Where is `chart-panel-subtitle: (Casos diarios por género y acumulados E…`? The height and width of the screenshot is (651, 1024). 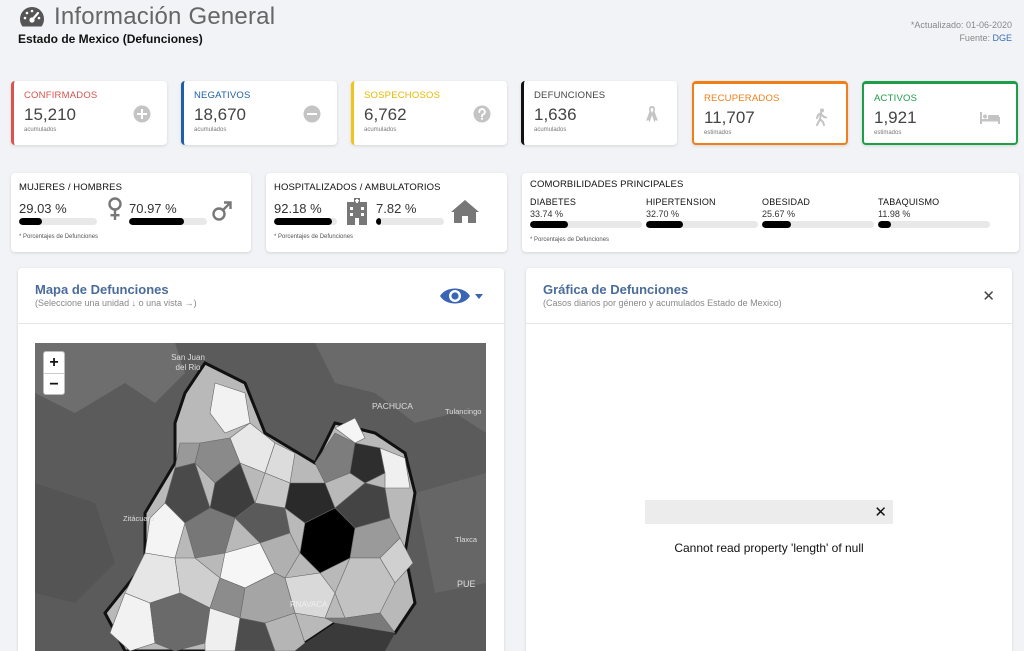
chart-panel-subtitle: (Casos diarios por género y acumulados E… is located at coordinates (662, 303).